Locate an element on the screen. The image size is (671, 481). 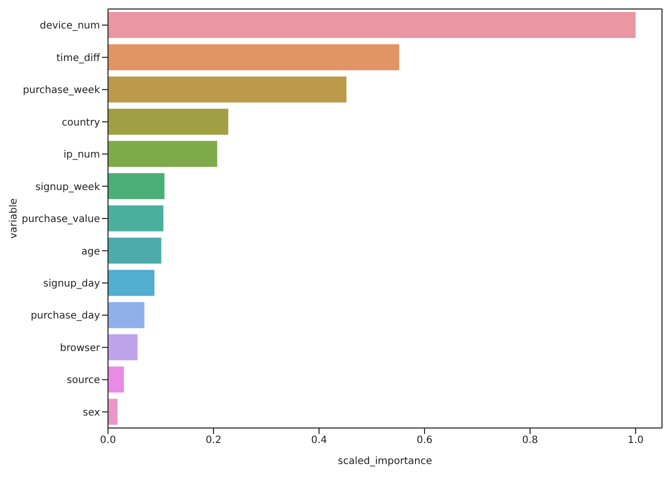
y-tick-label: device_num is located at coordinates (70, 26).